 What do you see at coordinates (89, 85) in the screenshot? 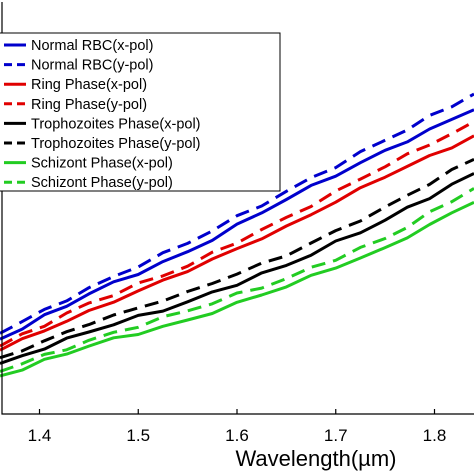
I see `legend-label: Ring Phase(x-pol)` at bounding box center [89, 85].